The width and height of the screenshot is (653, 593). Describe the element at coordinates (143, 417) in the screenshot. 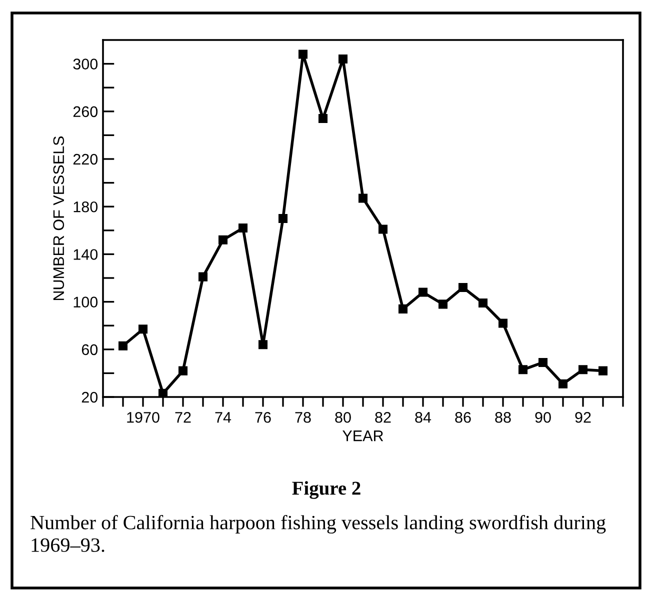

I see `x-tick-label: 1970` at that location.